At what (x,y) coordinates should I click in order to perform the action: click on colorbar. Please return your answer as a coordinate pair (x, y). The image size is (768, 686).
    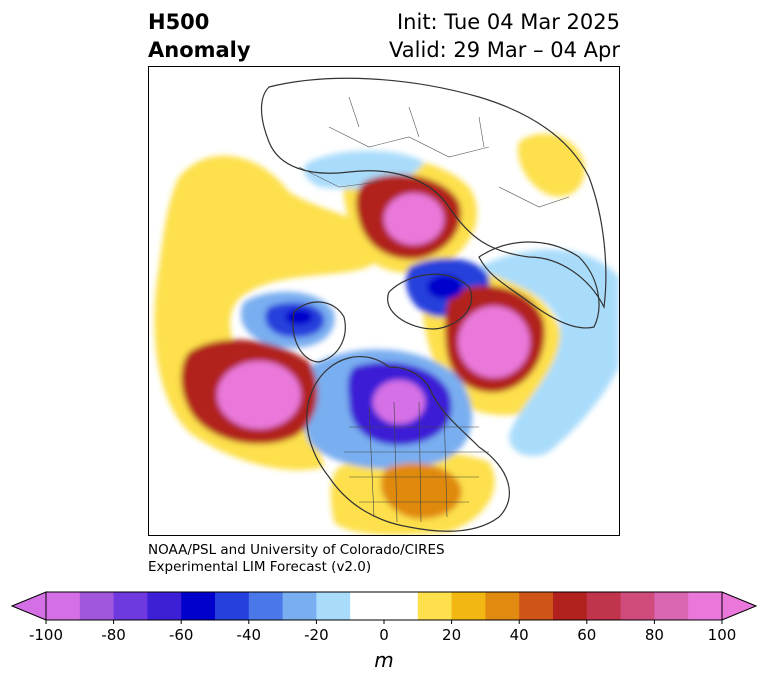
    Looking at the image, I should click on (384, 607).